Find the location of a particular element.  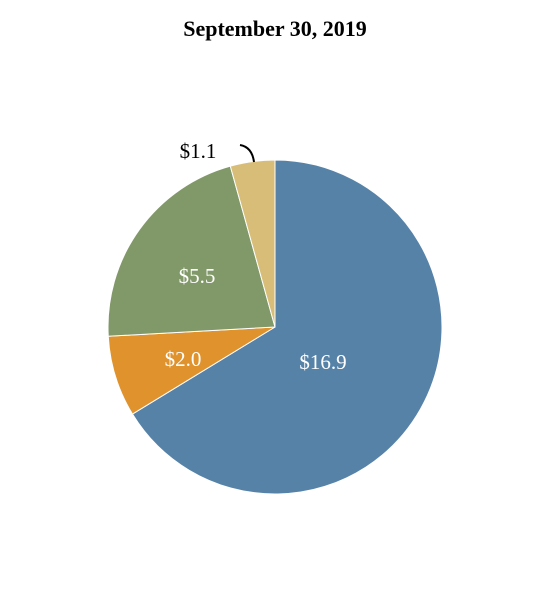

slice-label-1: $16.9 is located at coordinates (322, 362).